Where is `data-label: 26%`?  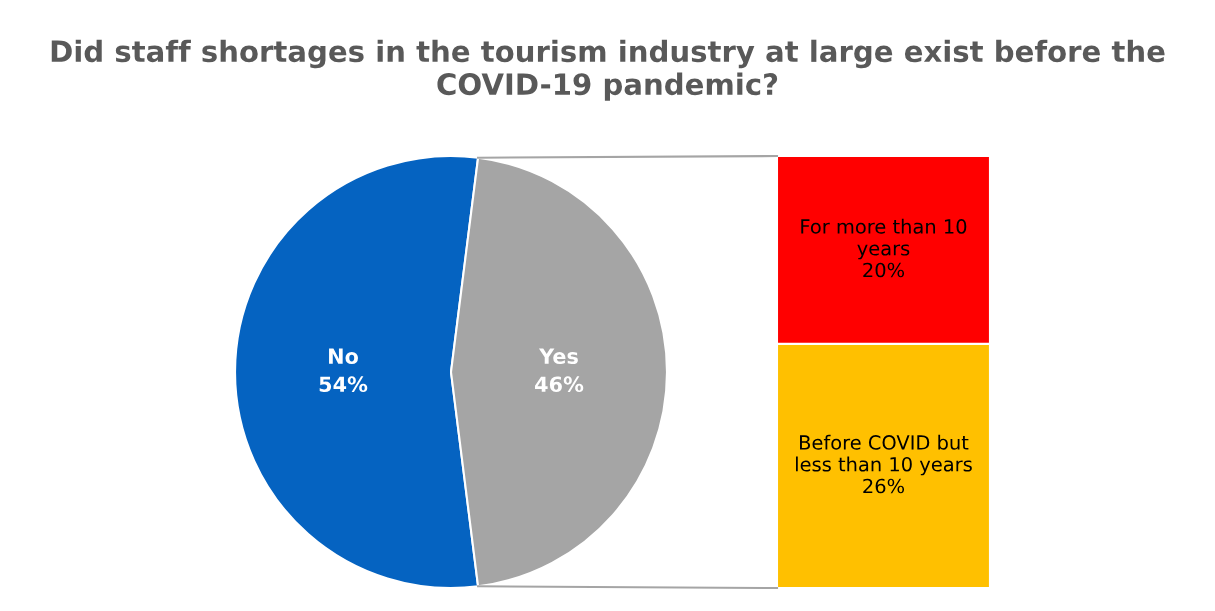 data-label: 26% is located at coordinates (884, 486).